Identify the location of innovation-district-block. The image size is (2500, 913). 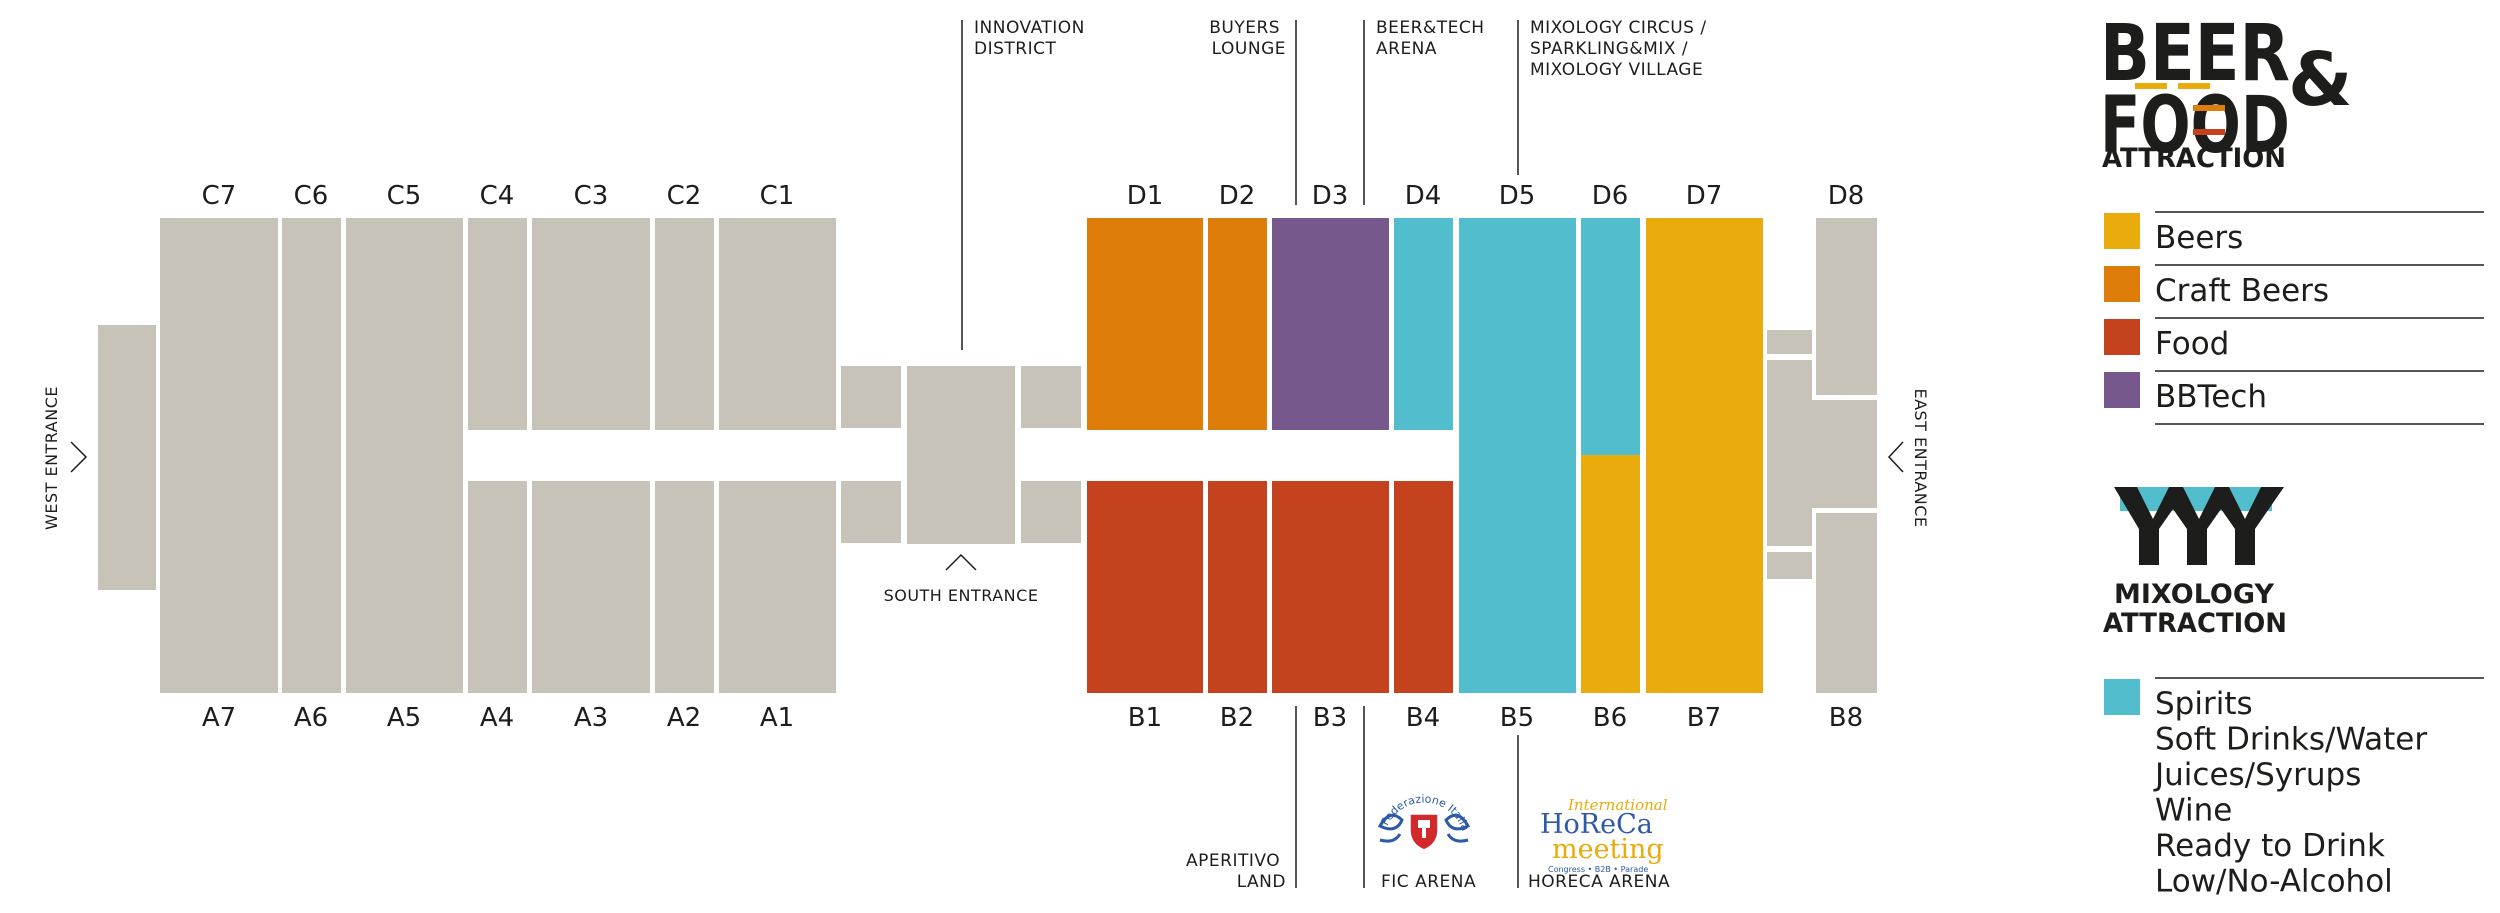
(961, 455).